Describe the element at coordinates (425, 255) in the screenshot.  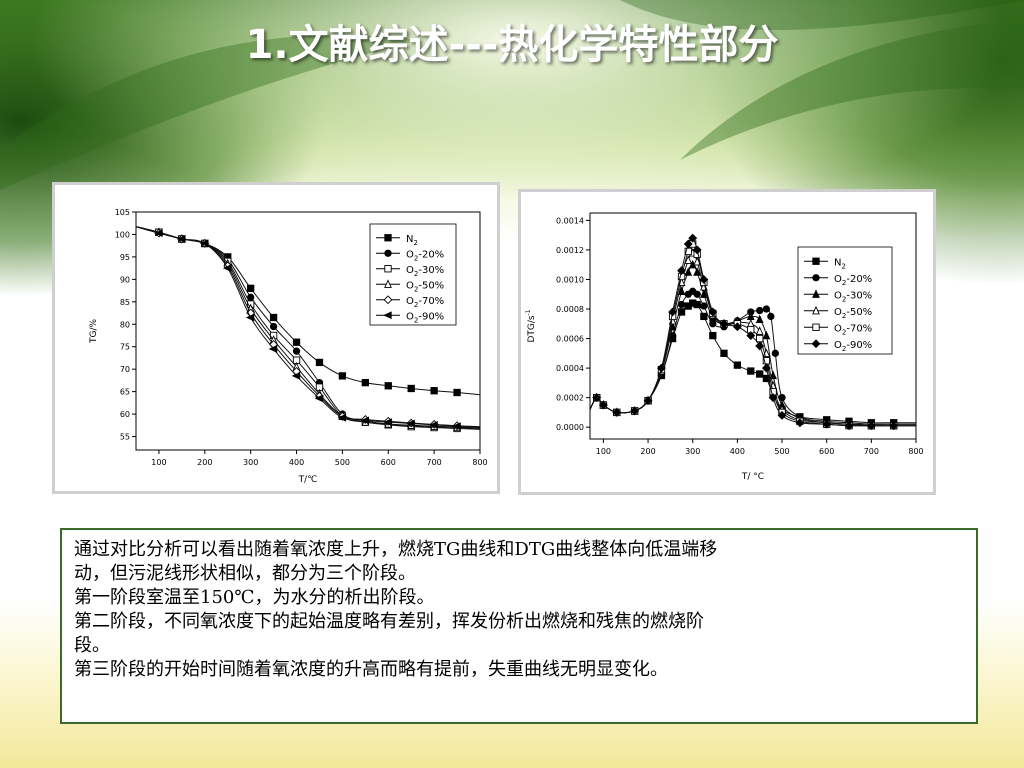
I see `chart1-legend-label: O2-20%` at that location.